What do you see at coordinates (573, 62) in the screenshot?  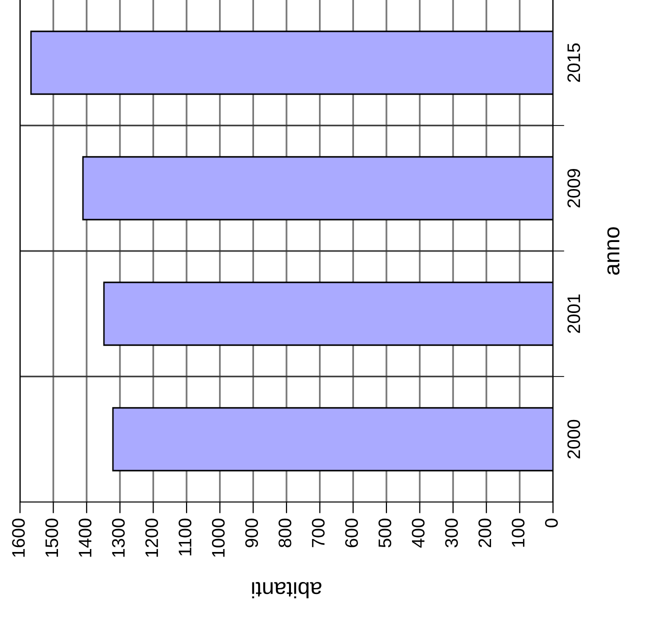 I see `y-tick-label: 2015` at bounding box center [573, 62].